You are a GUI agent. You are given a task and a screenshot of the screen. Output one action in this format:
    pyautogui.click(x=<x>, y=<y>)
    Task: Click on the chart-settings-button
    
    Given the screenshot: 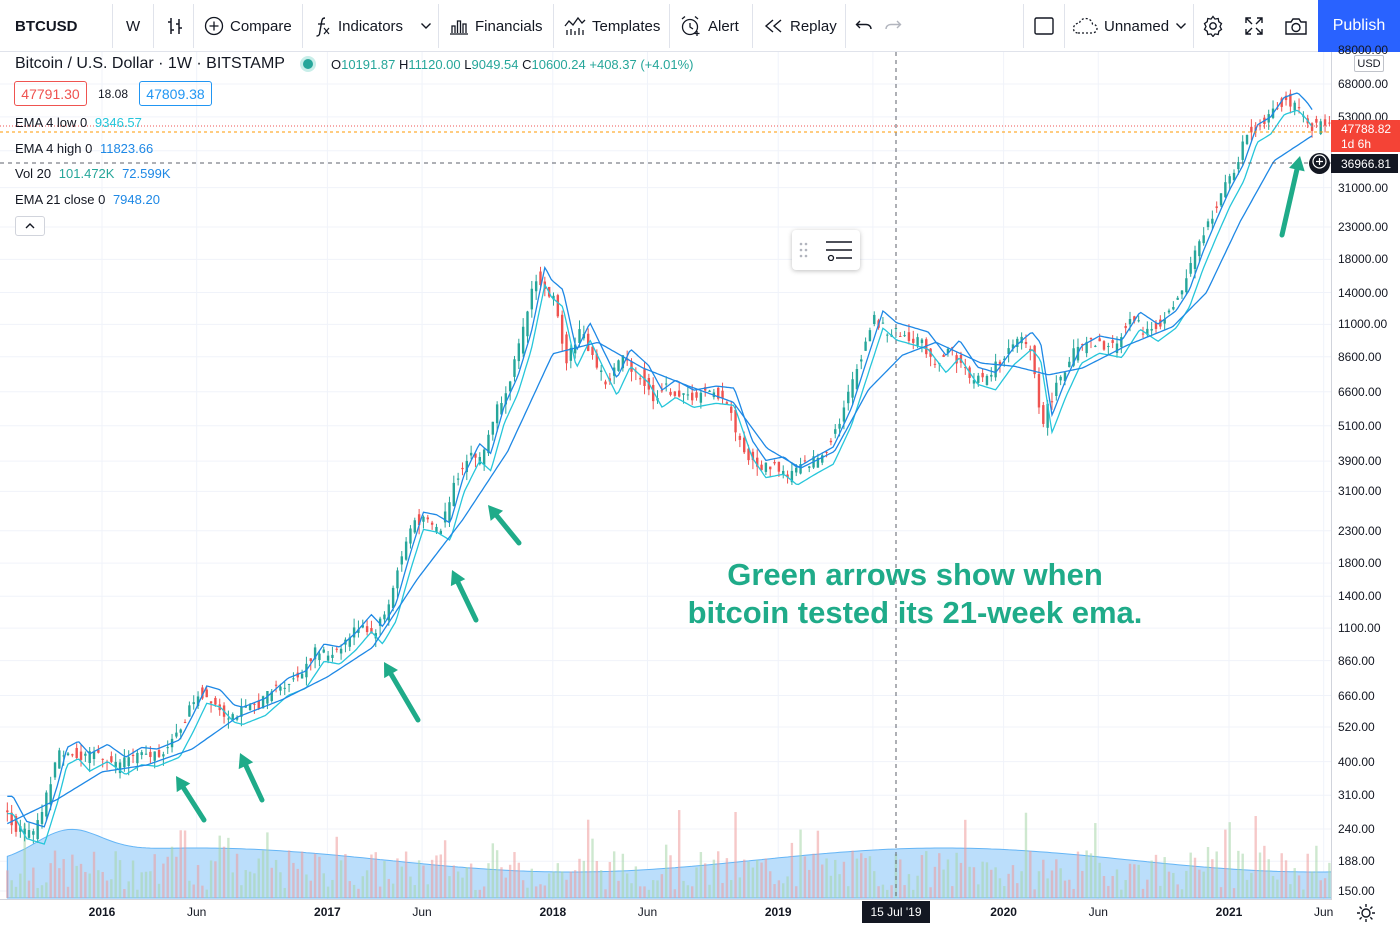 What is the action you would take?
    pyautogui.click(x=1366, y=915)
    